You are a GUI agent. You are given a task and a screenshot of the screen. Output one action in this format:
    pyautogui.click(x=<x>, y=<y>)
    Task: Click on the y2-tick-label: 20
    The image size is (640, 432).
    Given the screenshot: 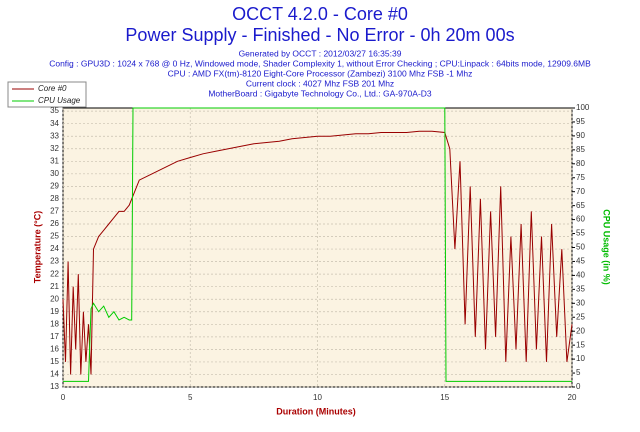 What is the action you would take?
    pyautogui.click(x=580, y=330)
    